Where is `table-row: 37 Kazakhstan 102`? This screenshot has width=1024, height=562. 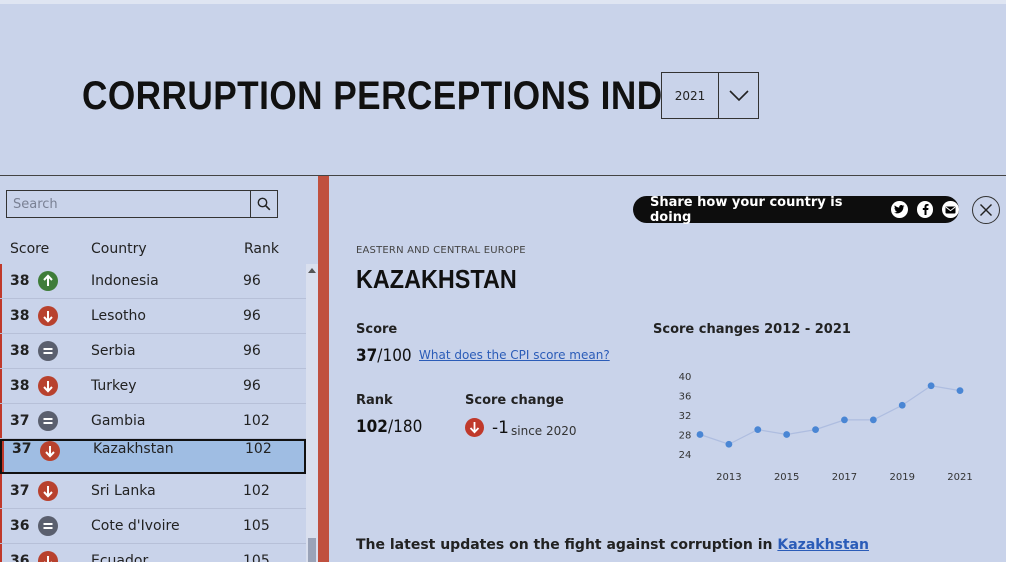 table-row: 37 Kazakhstan 102 is located at coordinates (153, 456).